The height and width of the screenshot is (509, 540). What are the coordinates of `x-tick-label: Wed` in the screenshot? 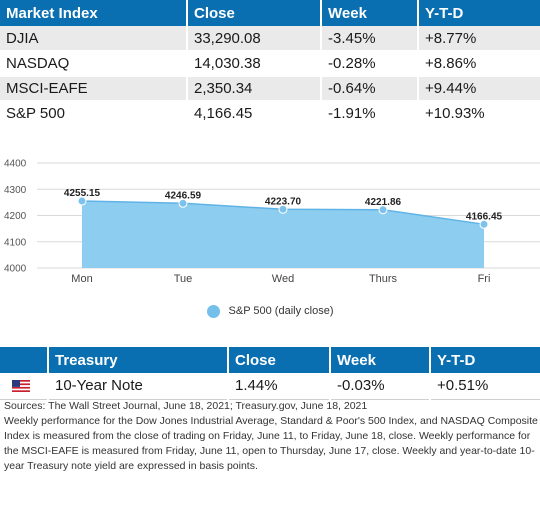 It's located at (283, 279).